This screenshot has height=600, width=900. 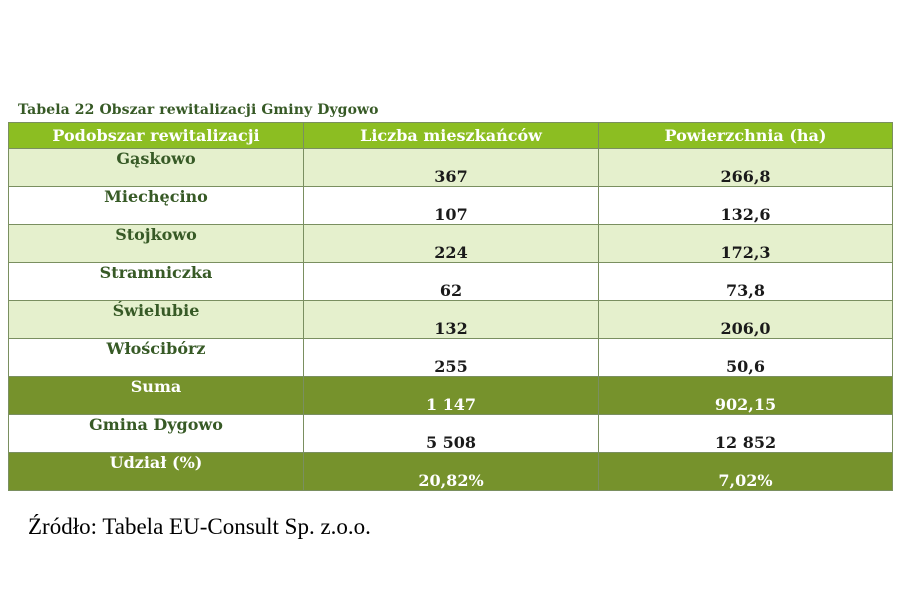 I want to click on row-area: 7,02%, so click(x=745, y=471).